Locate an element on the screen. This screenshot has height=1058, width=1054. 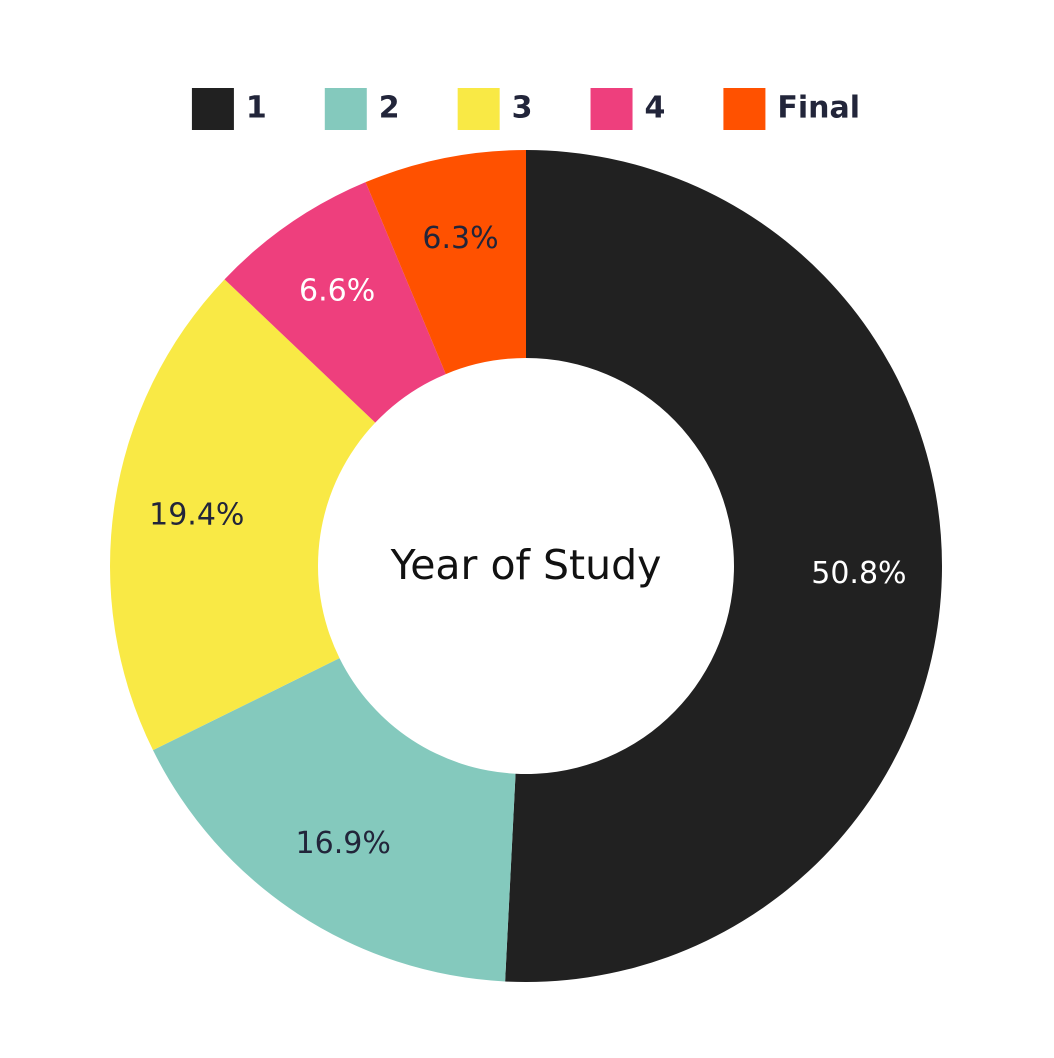
slice-label-1: 50.8% is located at coordinates (858, 573).